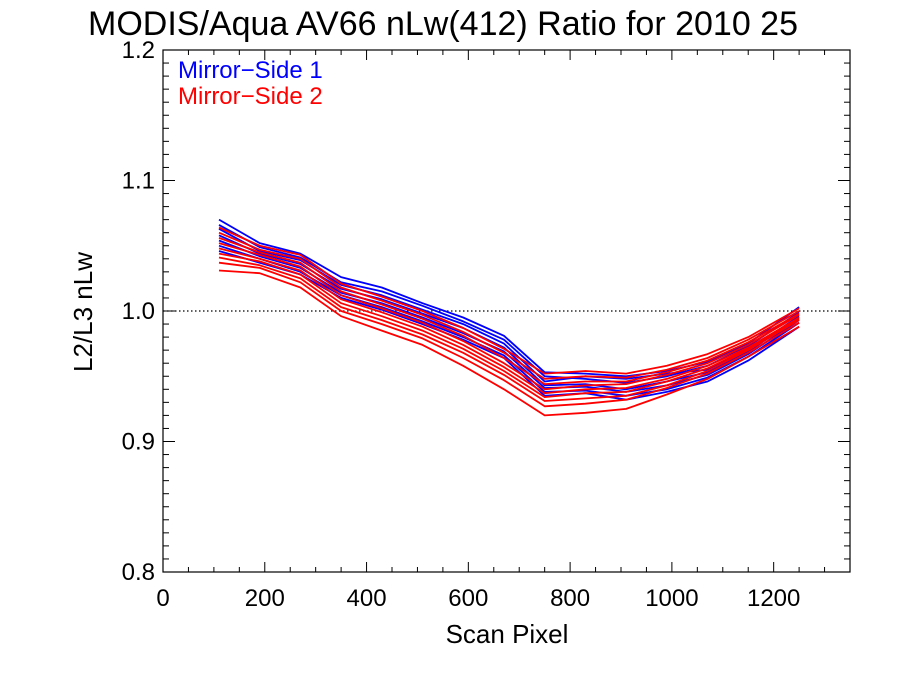  What do you see at coordinates (162, 598) in the screenshot?
I see `x-tick-label: 0` at bounding box center [162, 598].